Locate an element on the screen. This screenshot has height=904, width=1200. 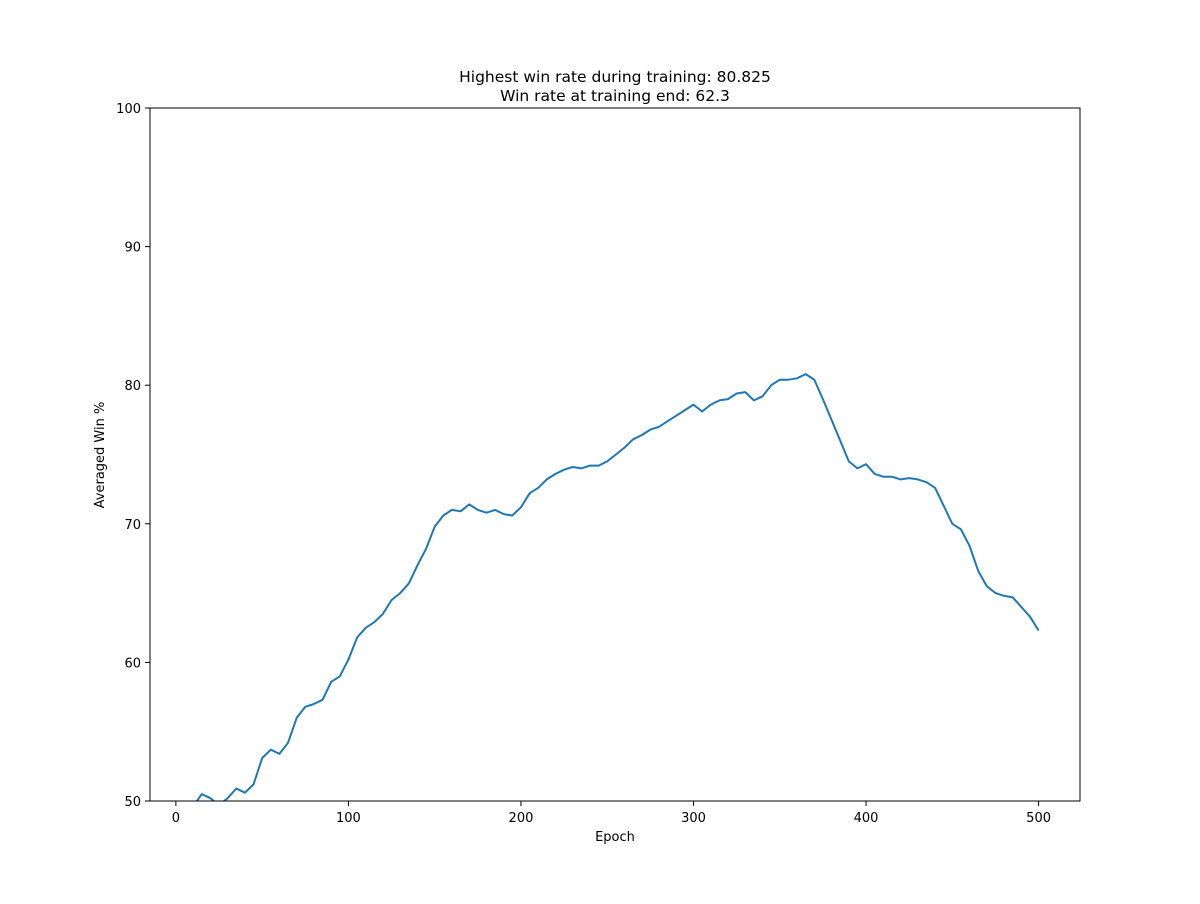
y-axis-label: Averaged Win % is located at coordinates (100, 455).